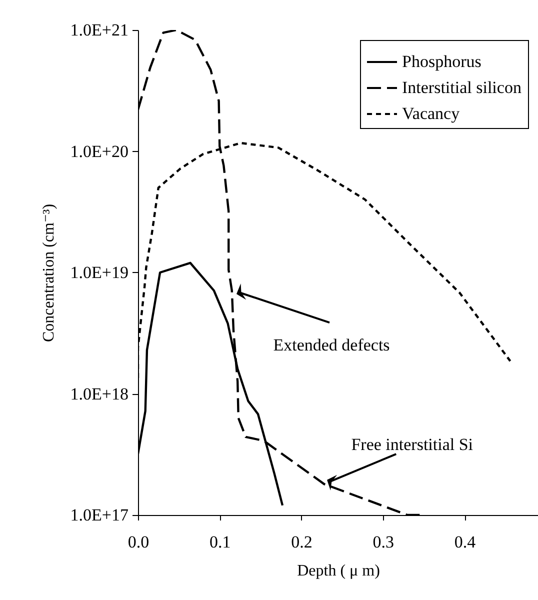 The width and height of the screenshot is (538, 600). Describe the element at coordinates (442, 61) in the screenshot. I see `legend-label: Phosphorus` at that location.